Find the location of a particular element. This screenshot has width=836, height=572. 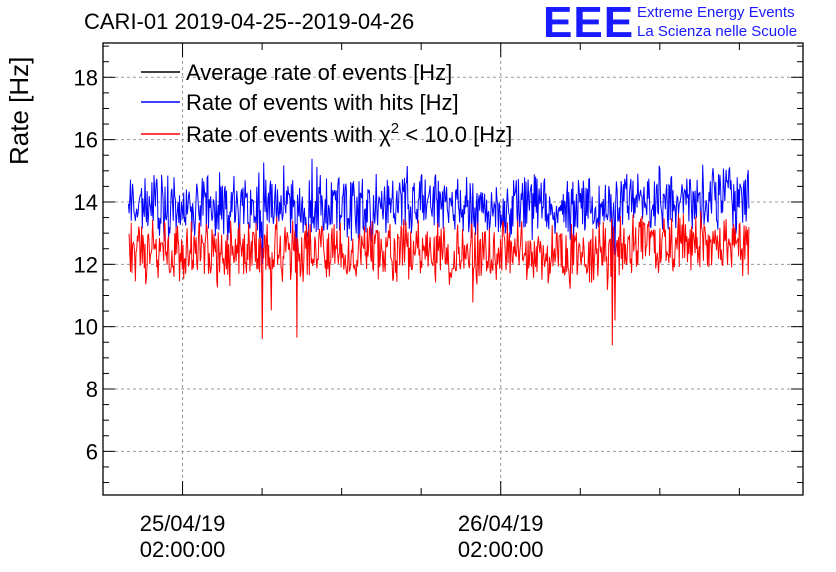

legend-entry: Average rate of events [Hz] is located at coordinates (319, 72).